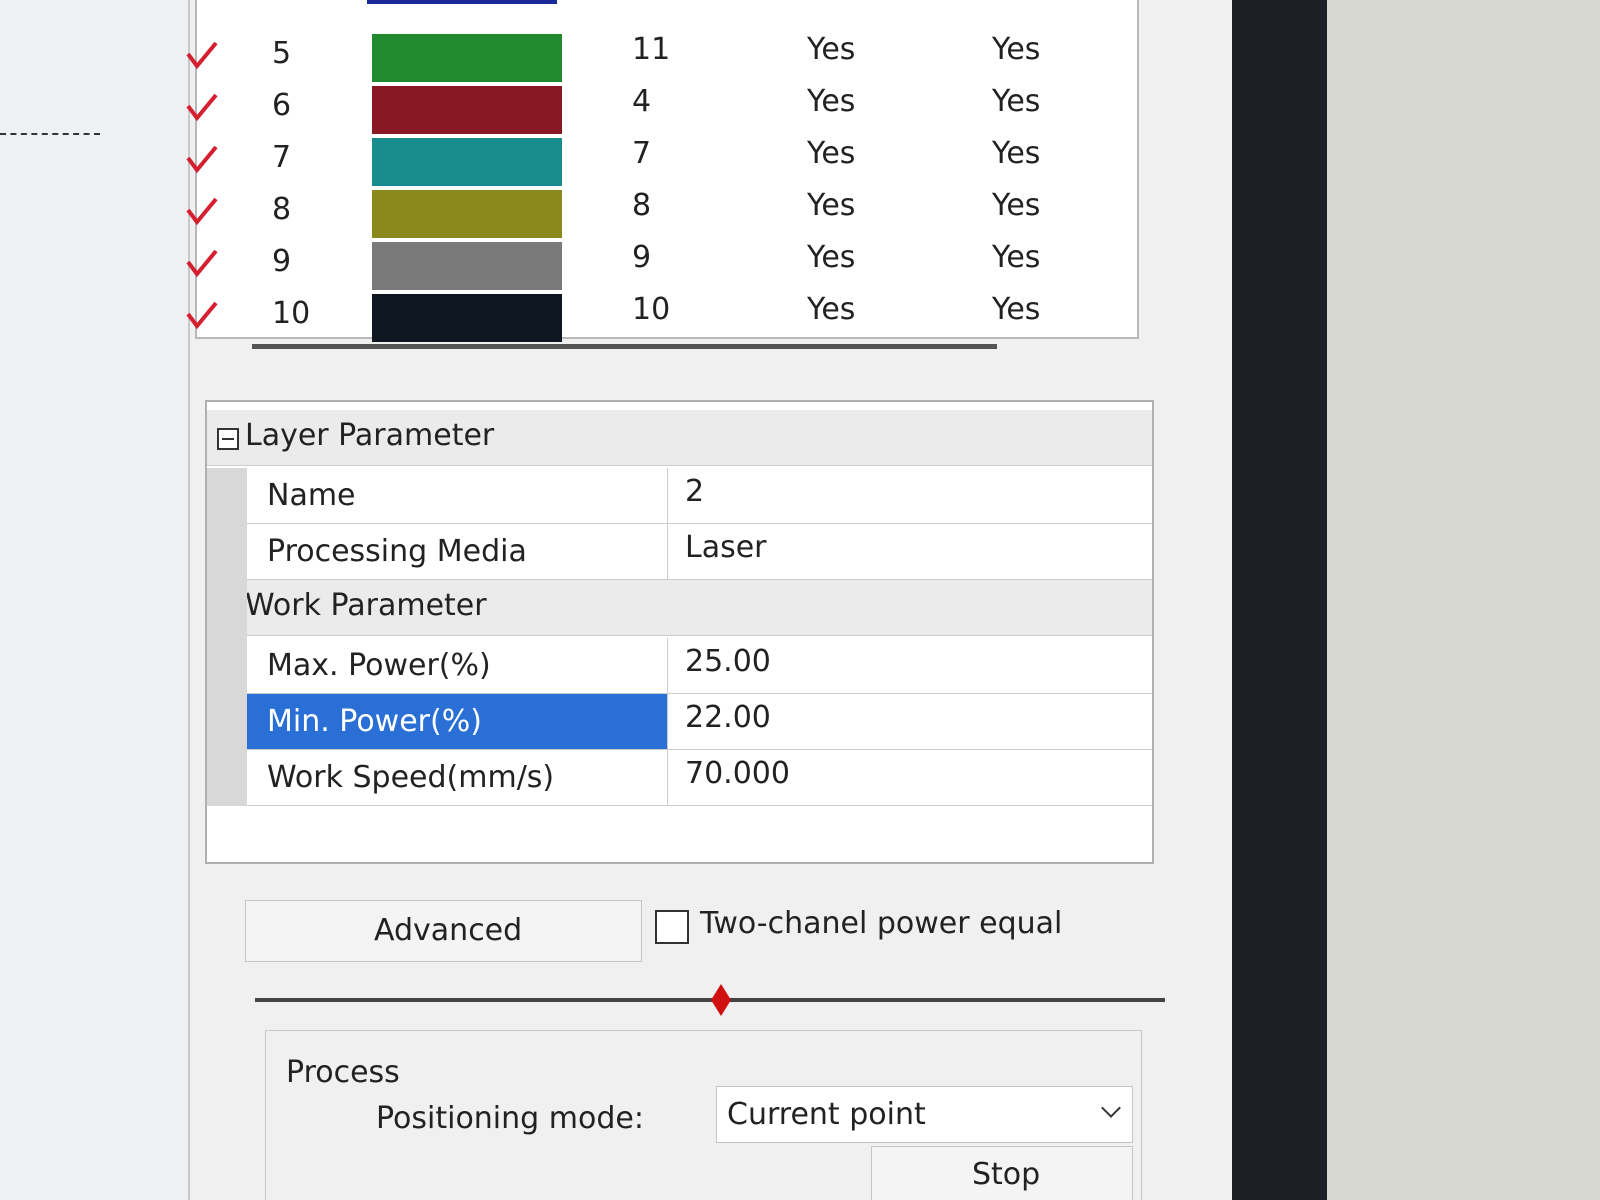  What do you see at coordinates (881, 923) in the screenshot?
I see `checkbox-label: Two-chanel power equal` at bounding box center [881, 923].